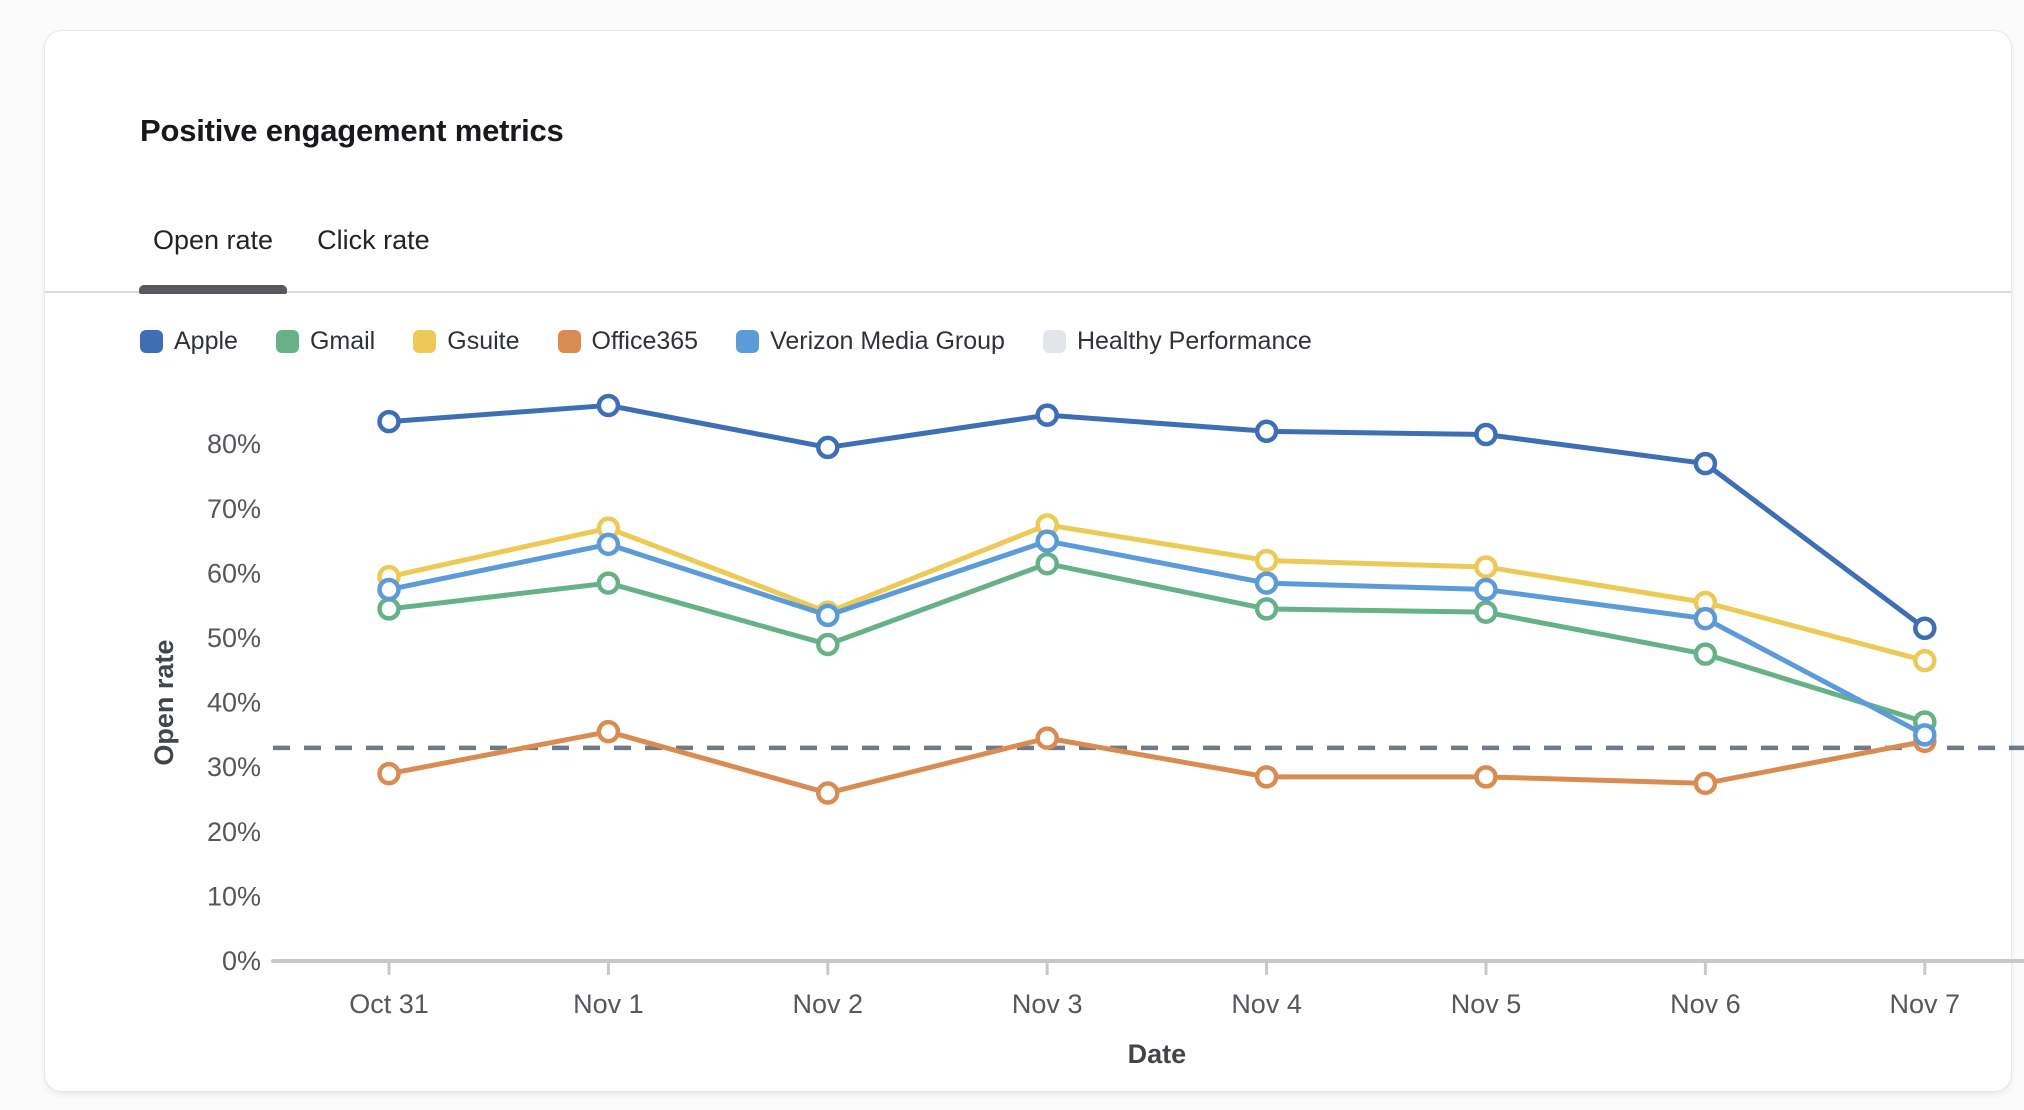  I want to click on series-office365, so click(1157, 762).